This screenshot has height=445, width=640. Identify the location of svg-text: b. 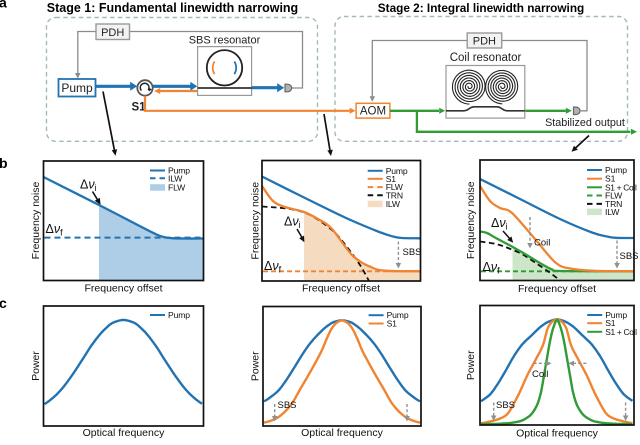
(4, 163).